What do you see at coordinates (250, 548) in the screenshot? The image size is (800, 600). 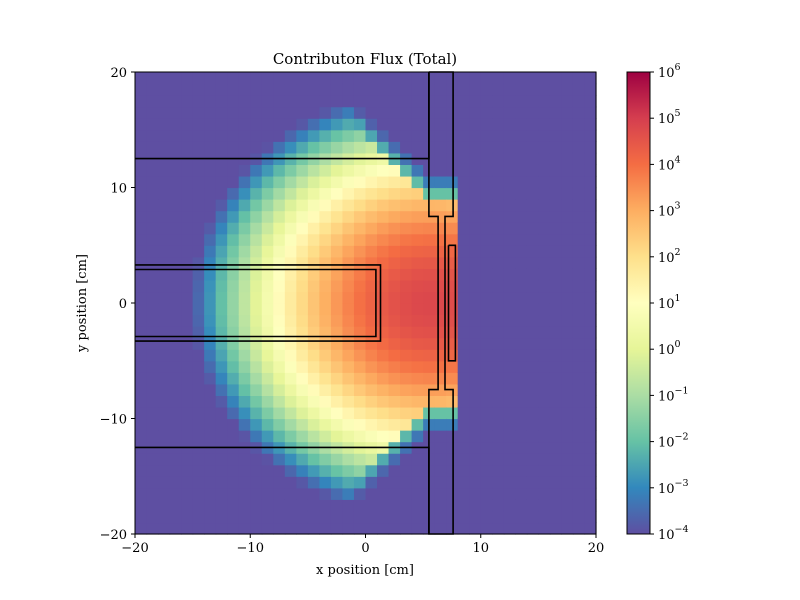 I see `x-tick-label: −10` at bounding box center [250, 548].